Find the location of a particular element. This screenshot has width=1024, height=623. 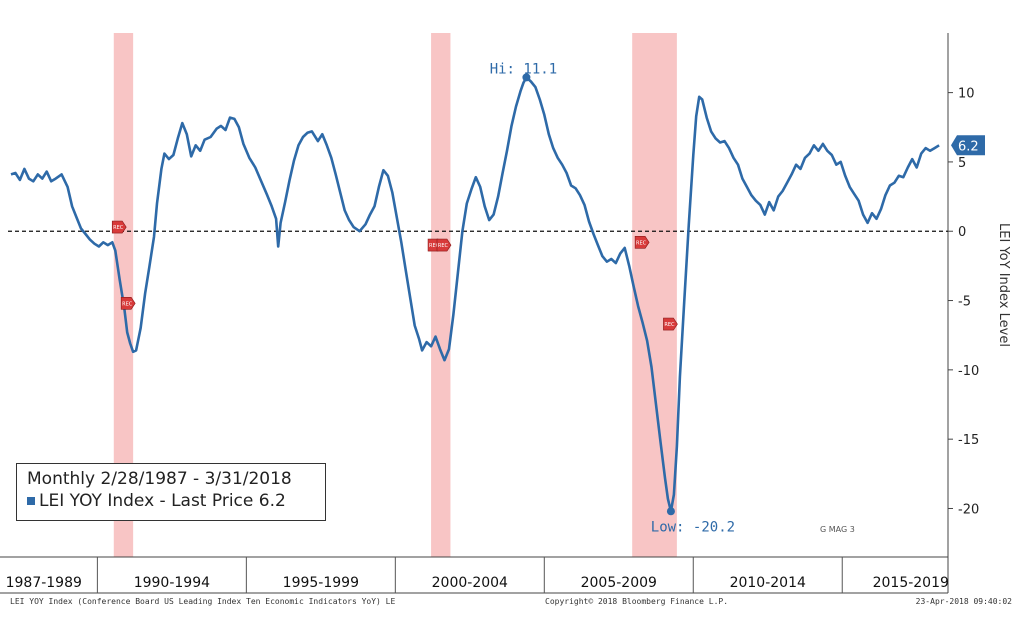

period-label-2: 1995-1999 is located at coordinates (321, 583).